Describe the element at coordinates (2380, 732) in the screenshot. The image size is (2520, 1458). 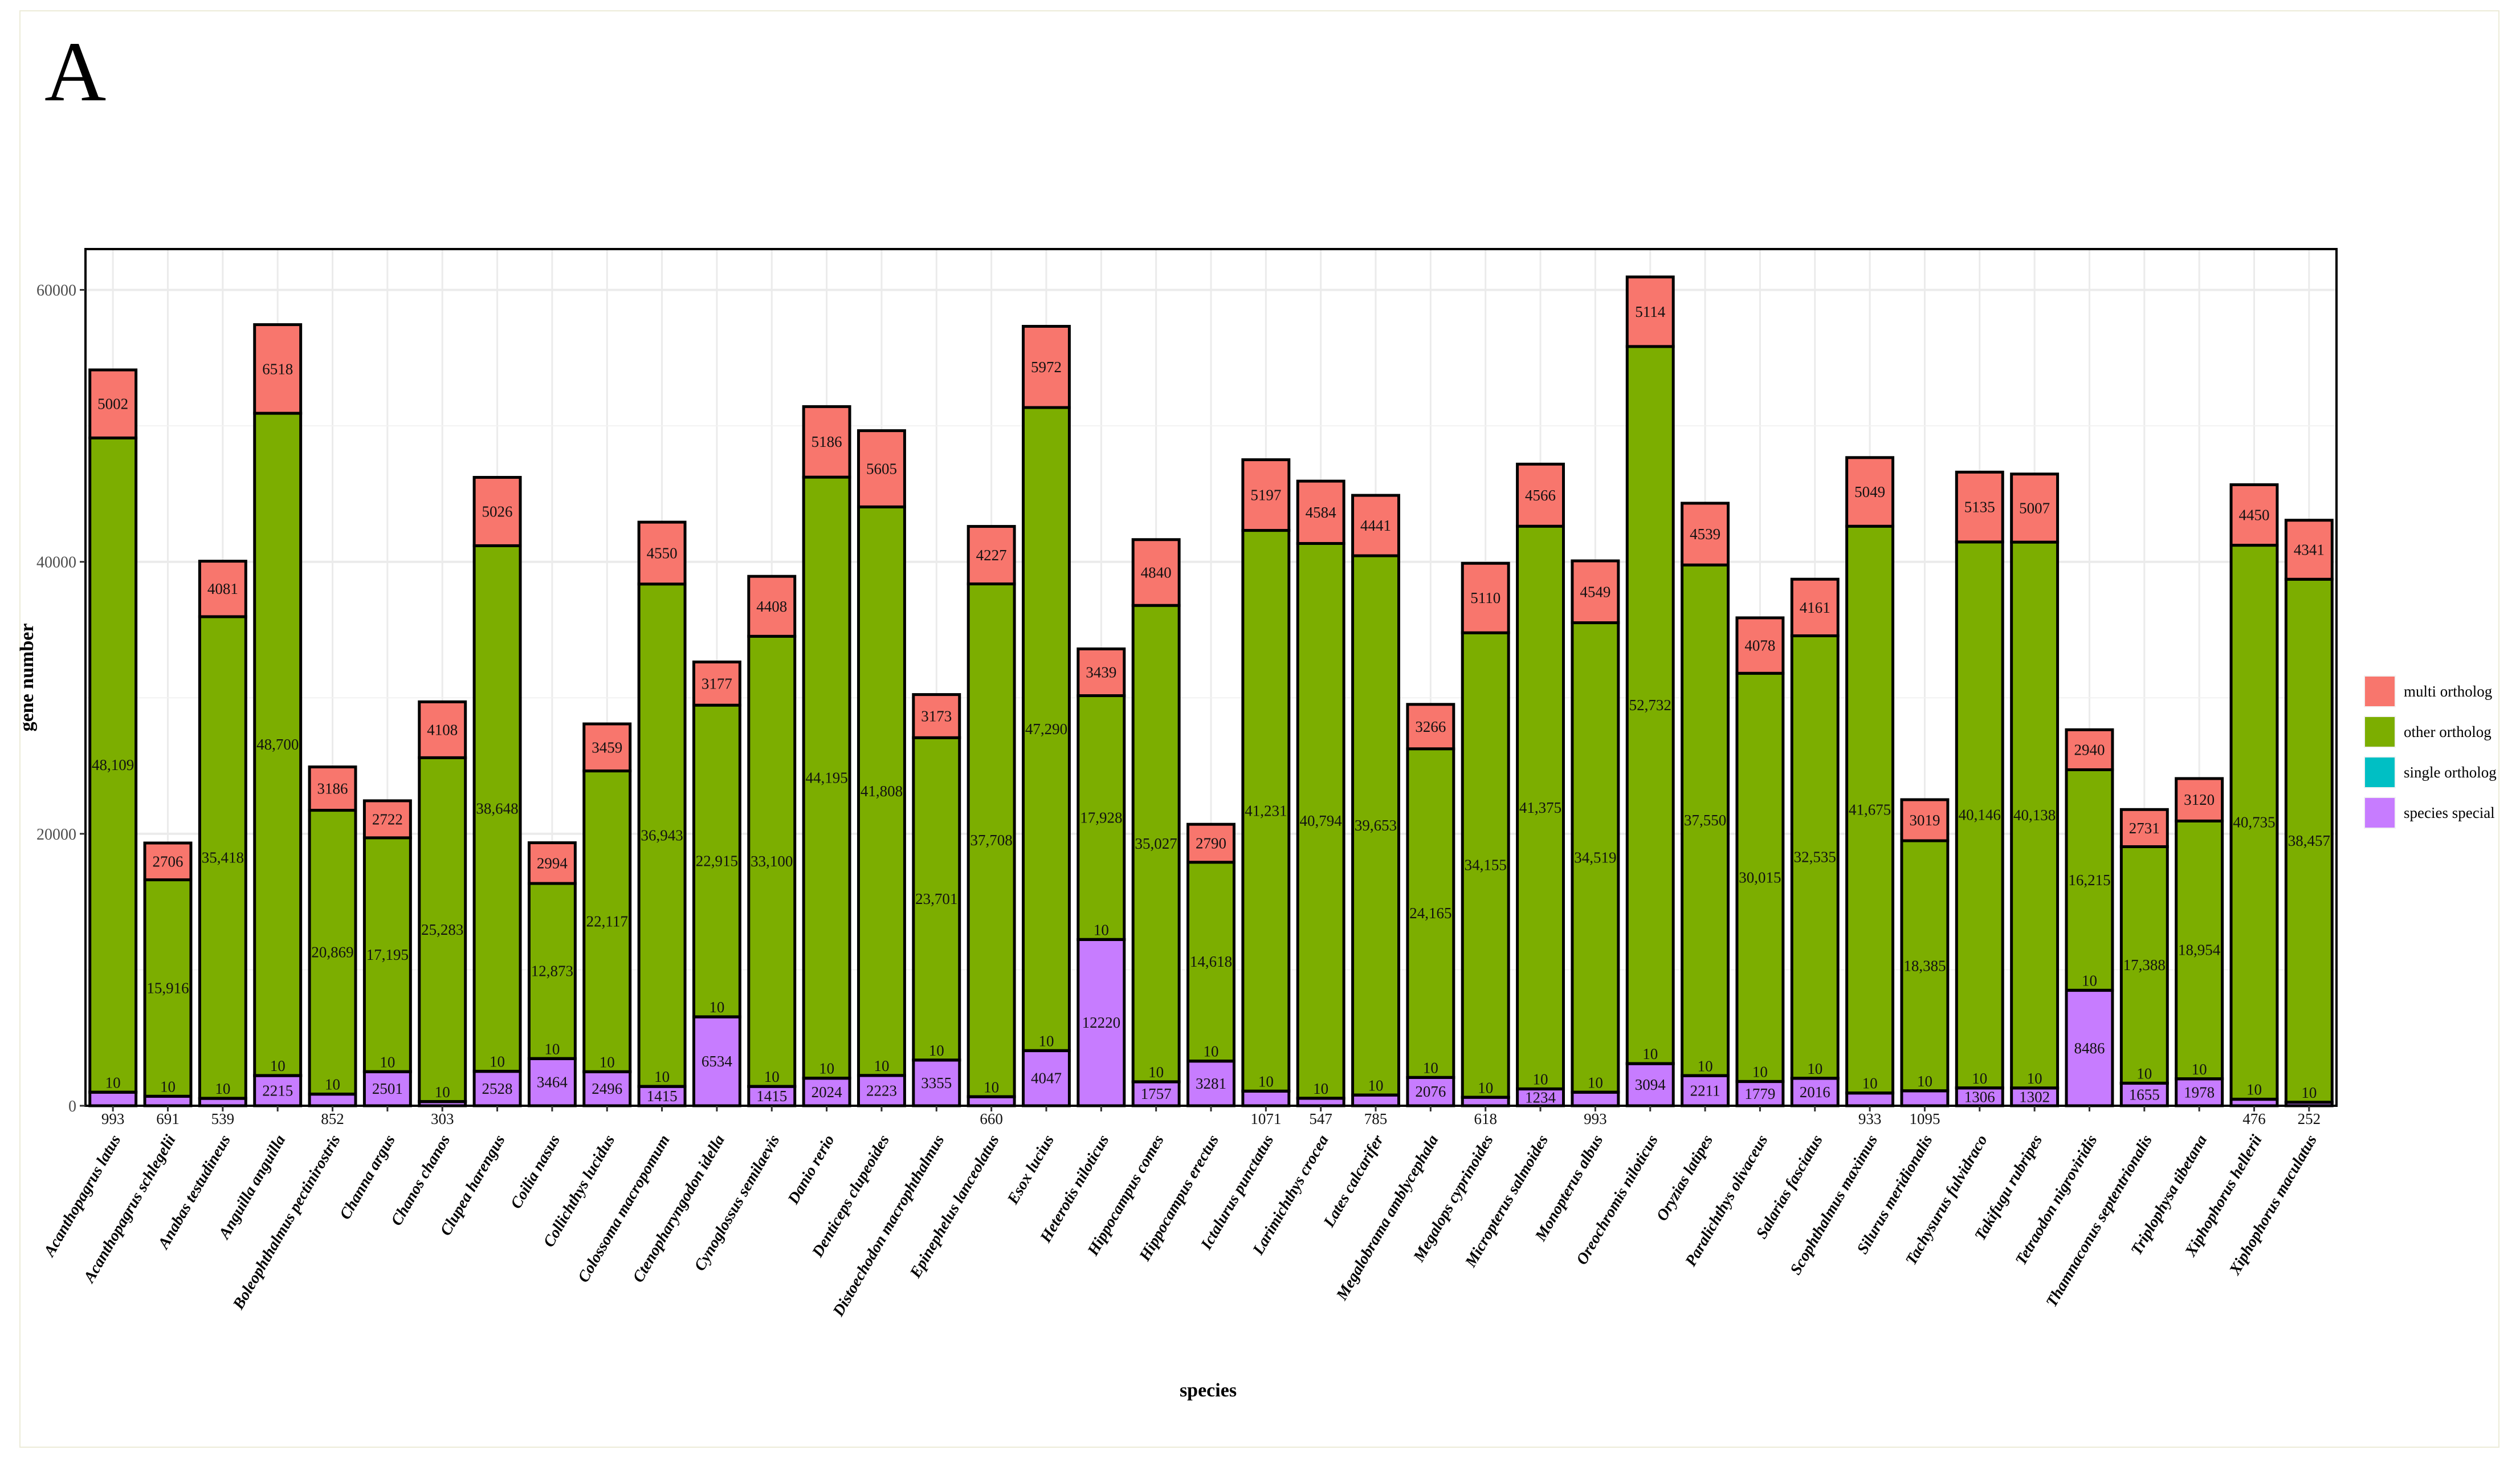
I see `legend-swatch-other-ortholog` at that location.